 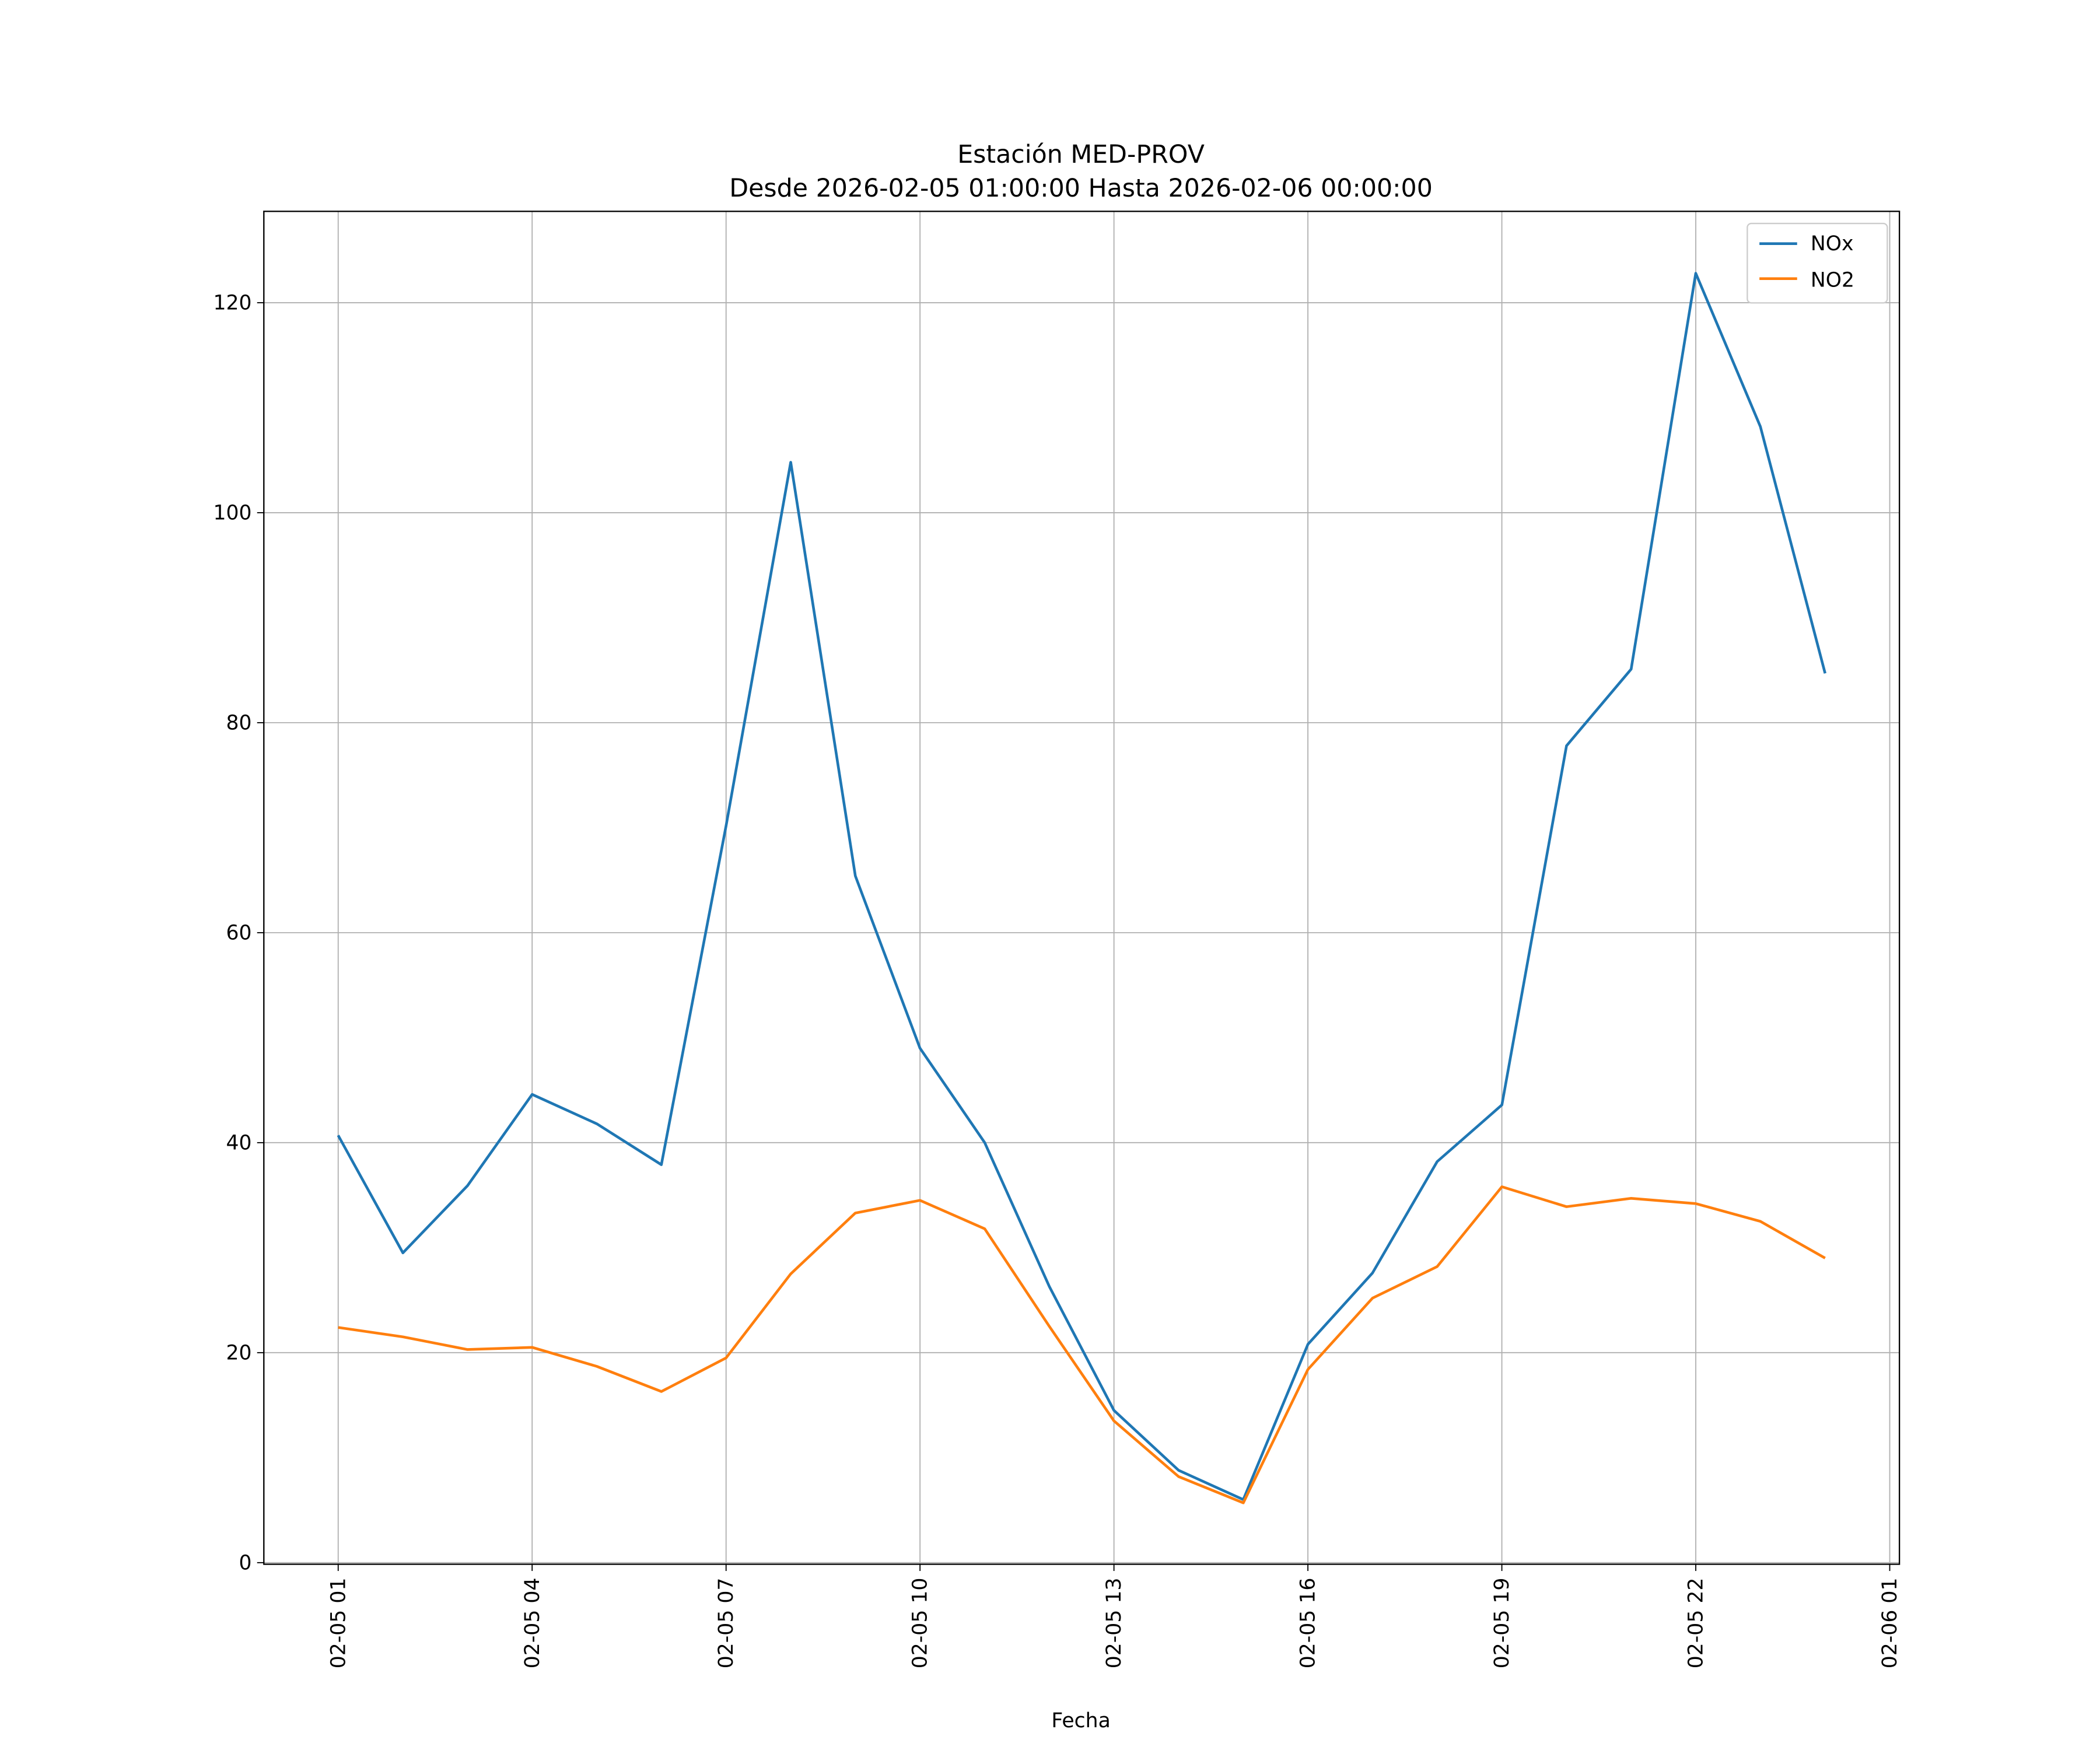 I want to click on y-tick-label: 100, so click(x=232, y=512).